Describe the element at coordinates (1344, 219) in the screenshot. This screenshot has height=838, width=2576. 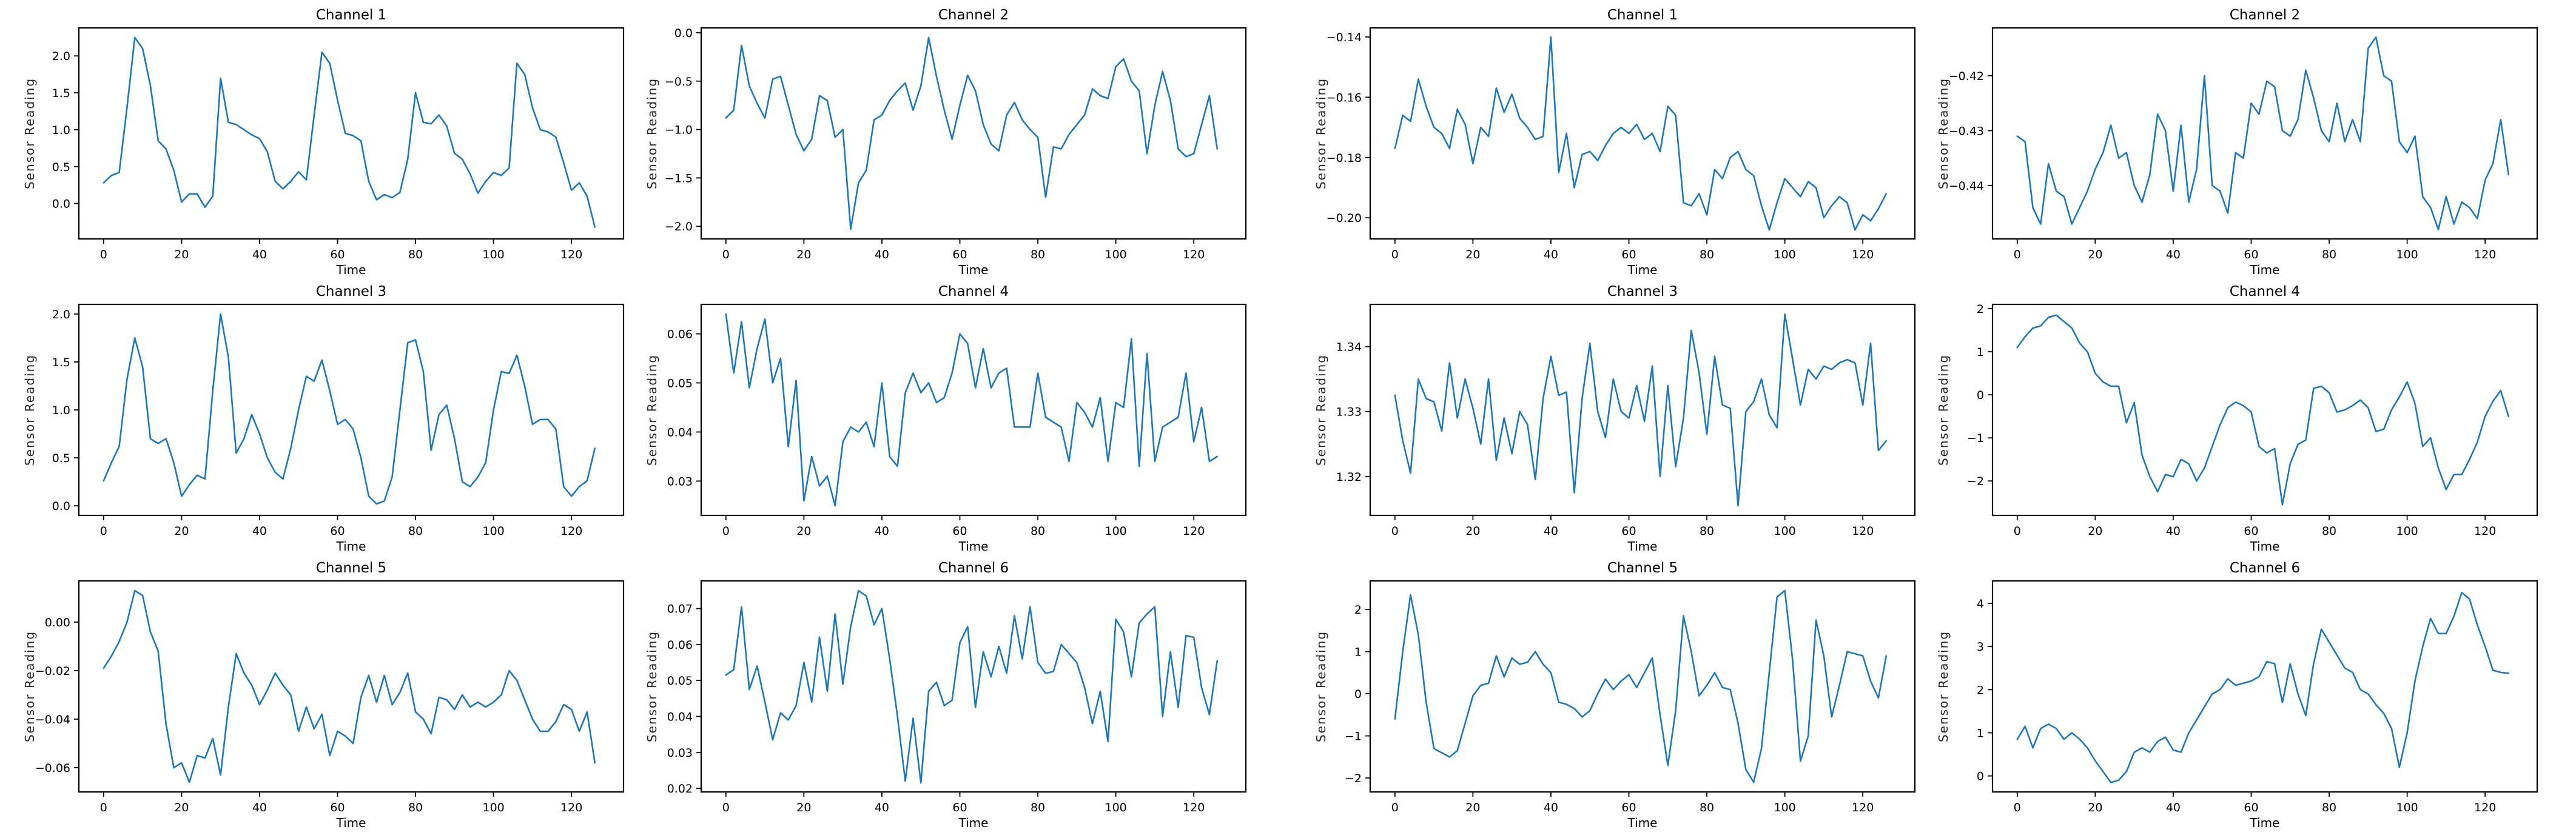
I see `y-tick-label: −0.20` at that location.